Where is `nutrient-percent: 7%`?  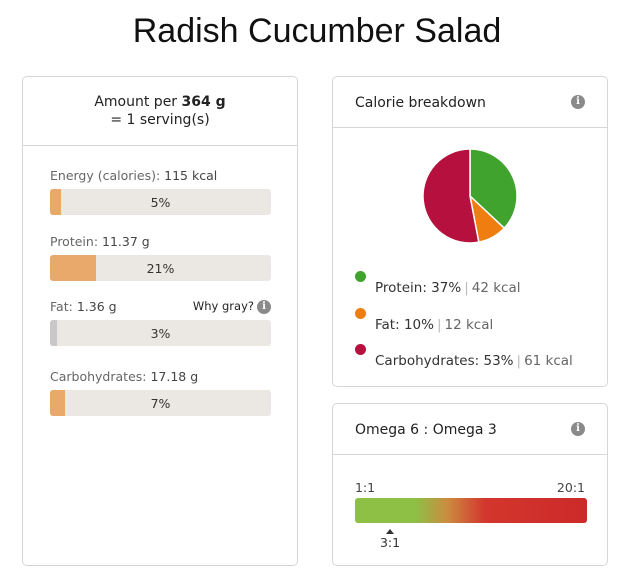 nutrient-percent: 7% is located at coordinates (160, 403).